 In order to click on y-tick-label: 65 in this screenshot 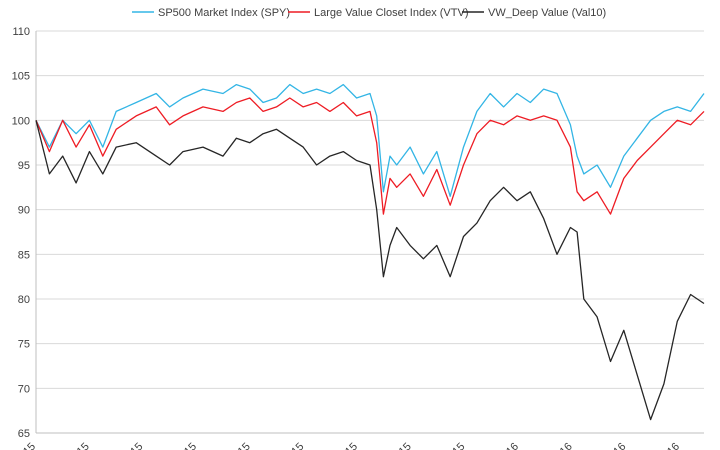, I will do `click(24, 434)`.